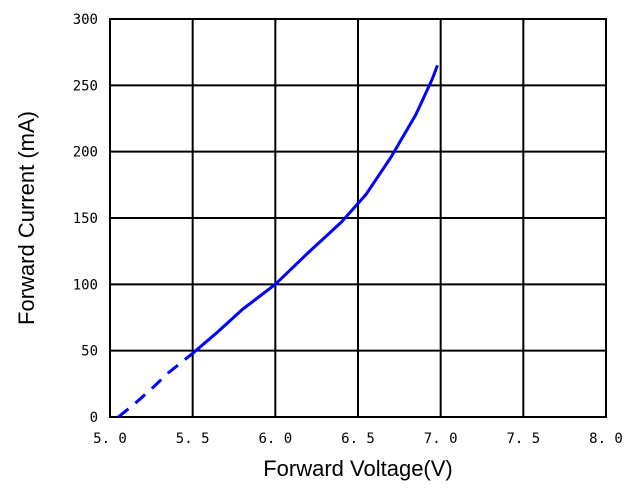  I want to click on y-tick-label: 50, so click(89, 352).